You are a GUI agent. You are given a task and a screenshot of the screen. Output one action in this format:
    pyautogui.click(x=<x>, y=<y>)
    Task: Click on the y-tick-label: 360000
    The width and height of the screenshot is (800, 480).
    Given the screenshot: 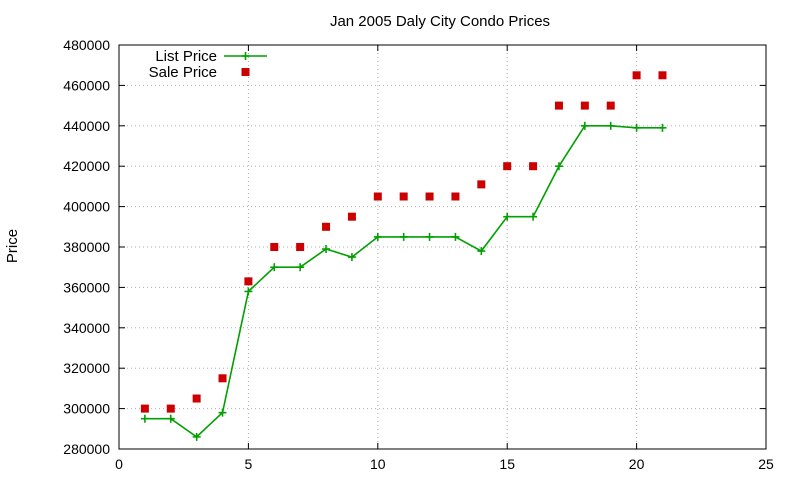 What is the action you would take?
    pyautogui.click(x=86, y=287)
    